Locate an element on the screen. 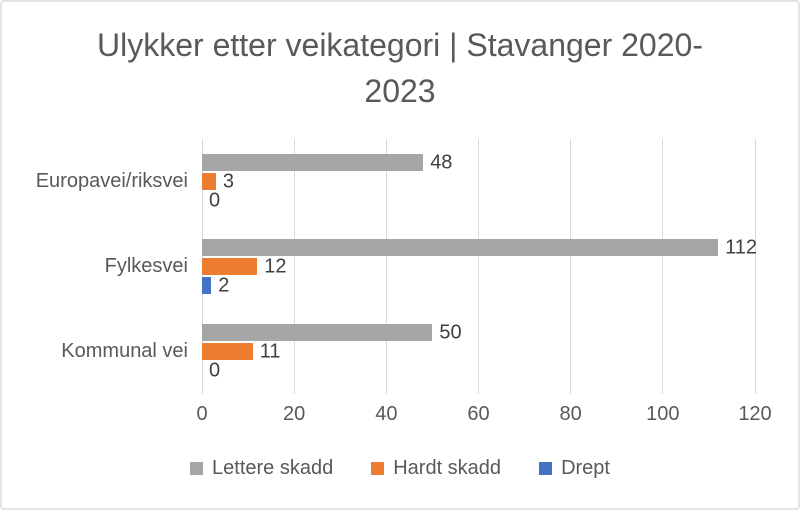  bar-lettere-skadd-kommunal-vei is located at coordinates (317, 332).